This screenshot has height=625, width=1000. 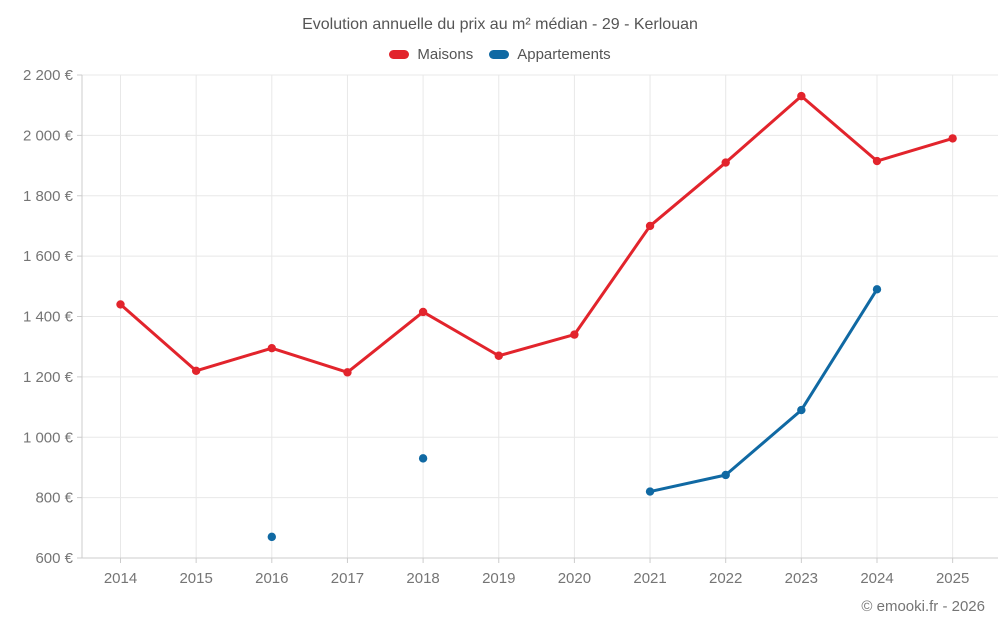 I want to click on x-axis-label: 2022, so click(x=725, y=578).